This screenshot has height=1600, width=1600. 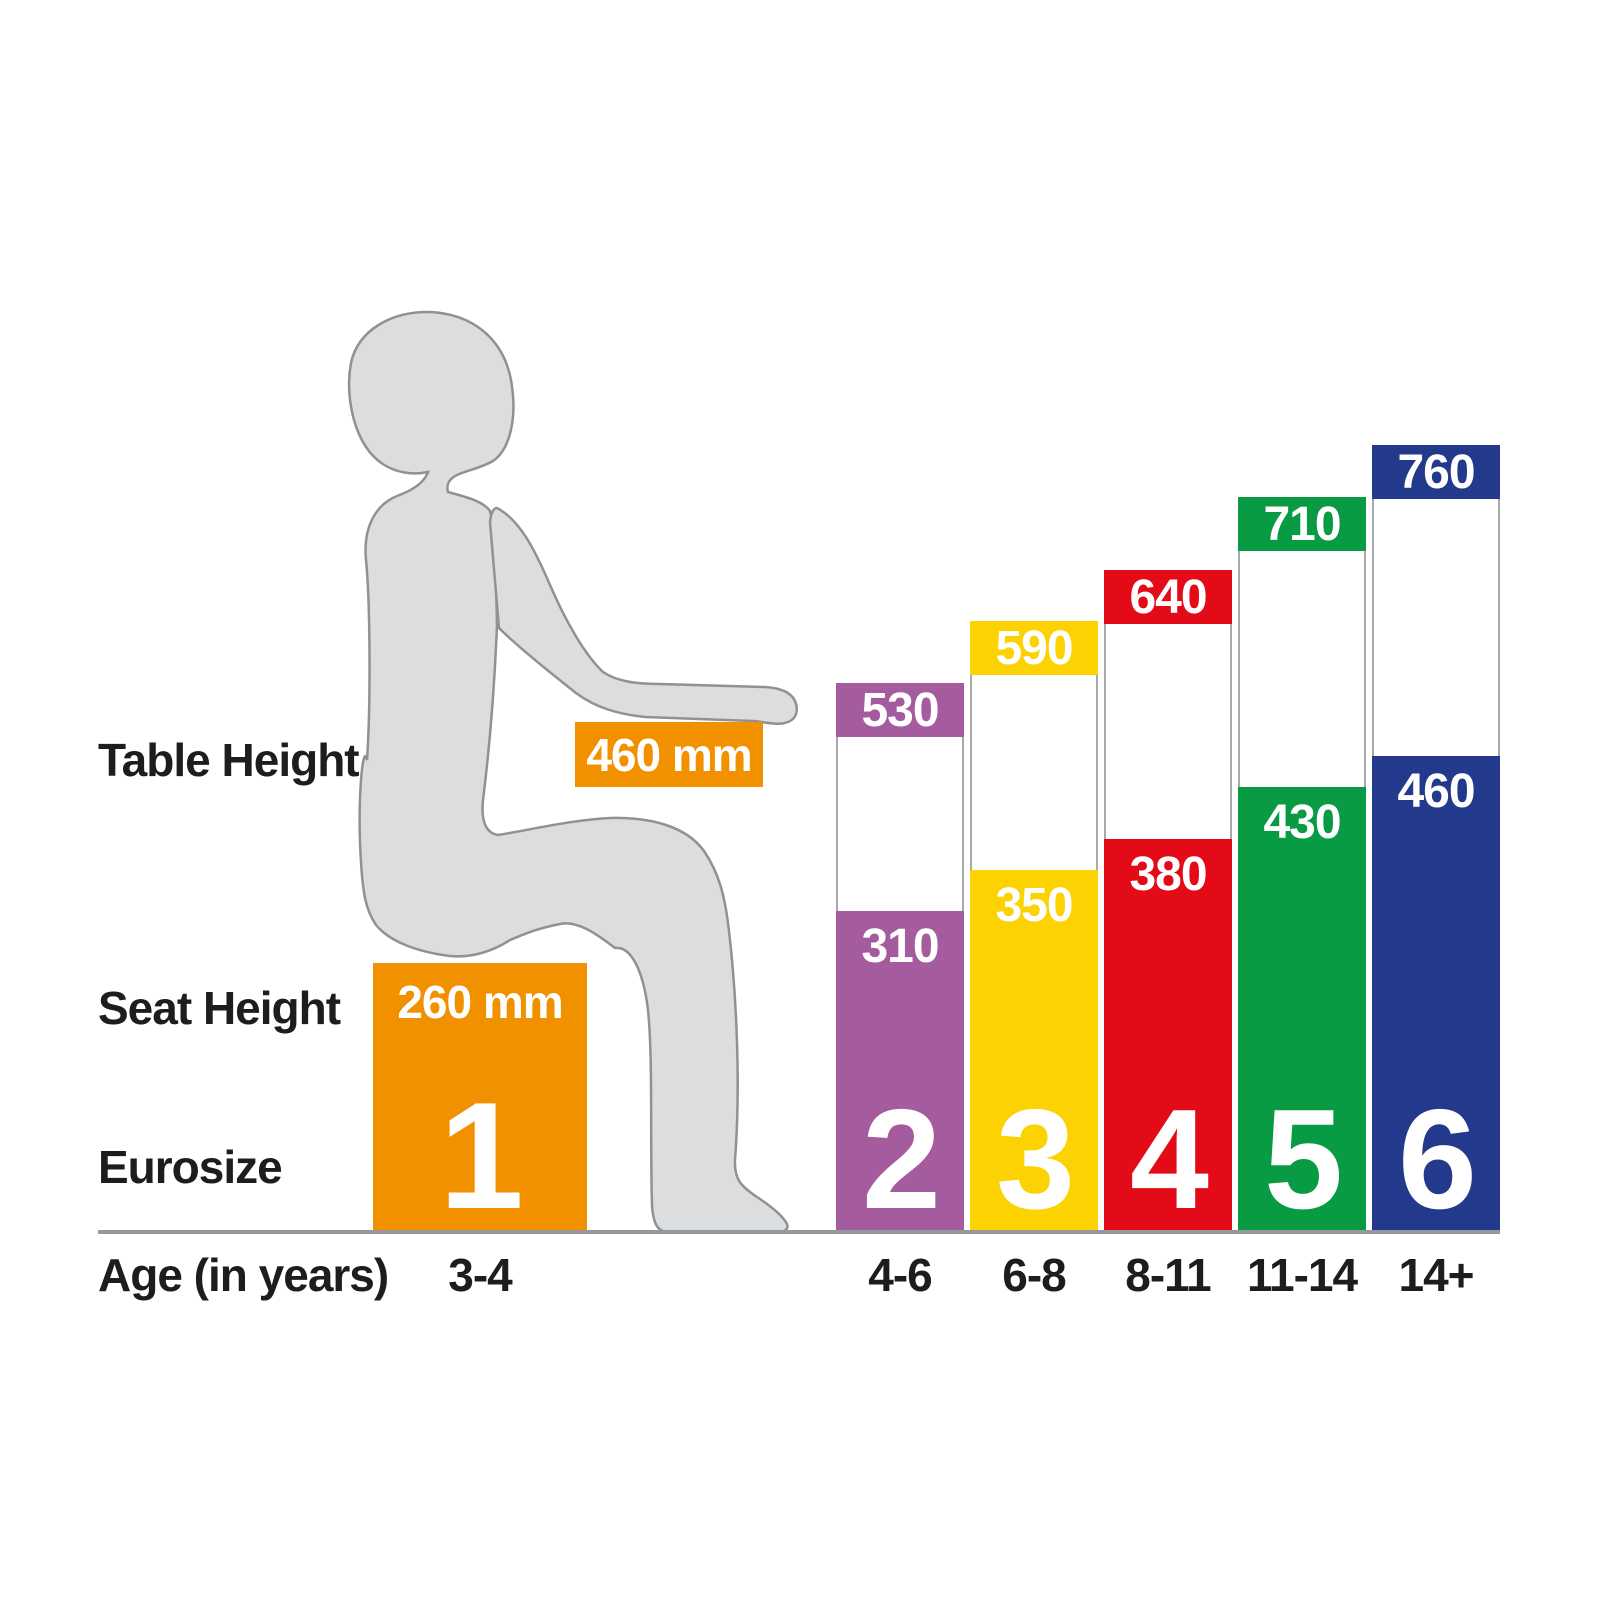 I want to click on size1-table-height-value: 460 mm, so click(x=669, y=754).